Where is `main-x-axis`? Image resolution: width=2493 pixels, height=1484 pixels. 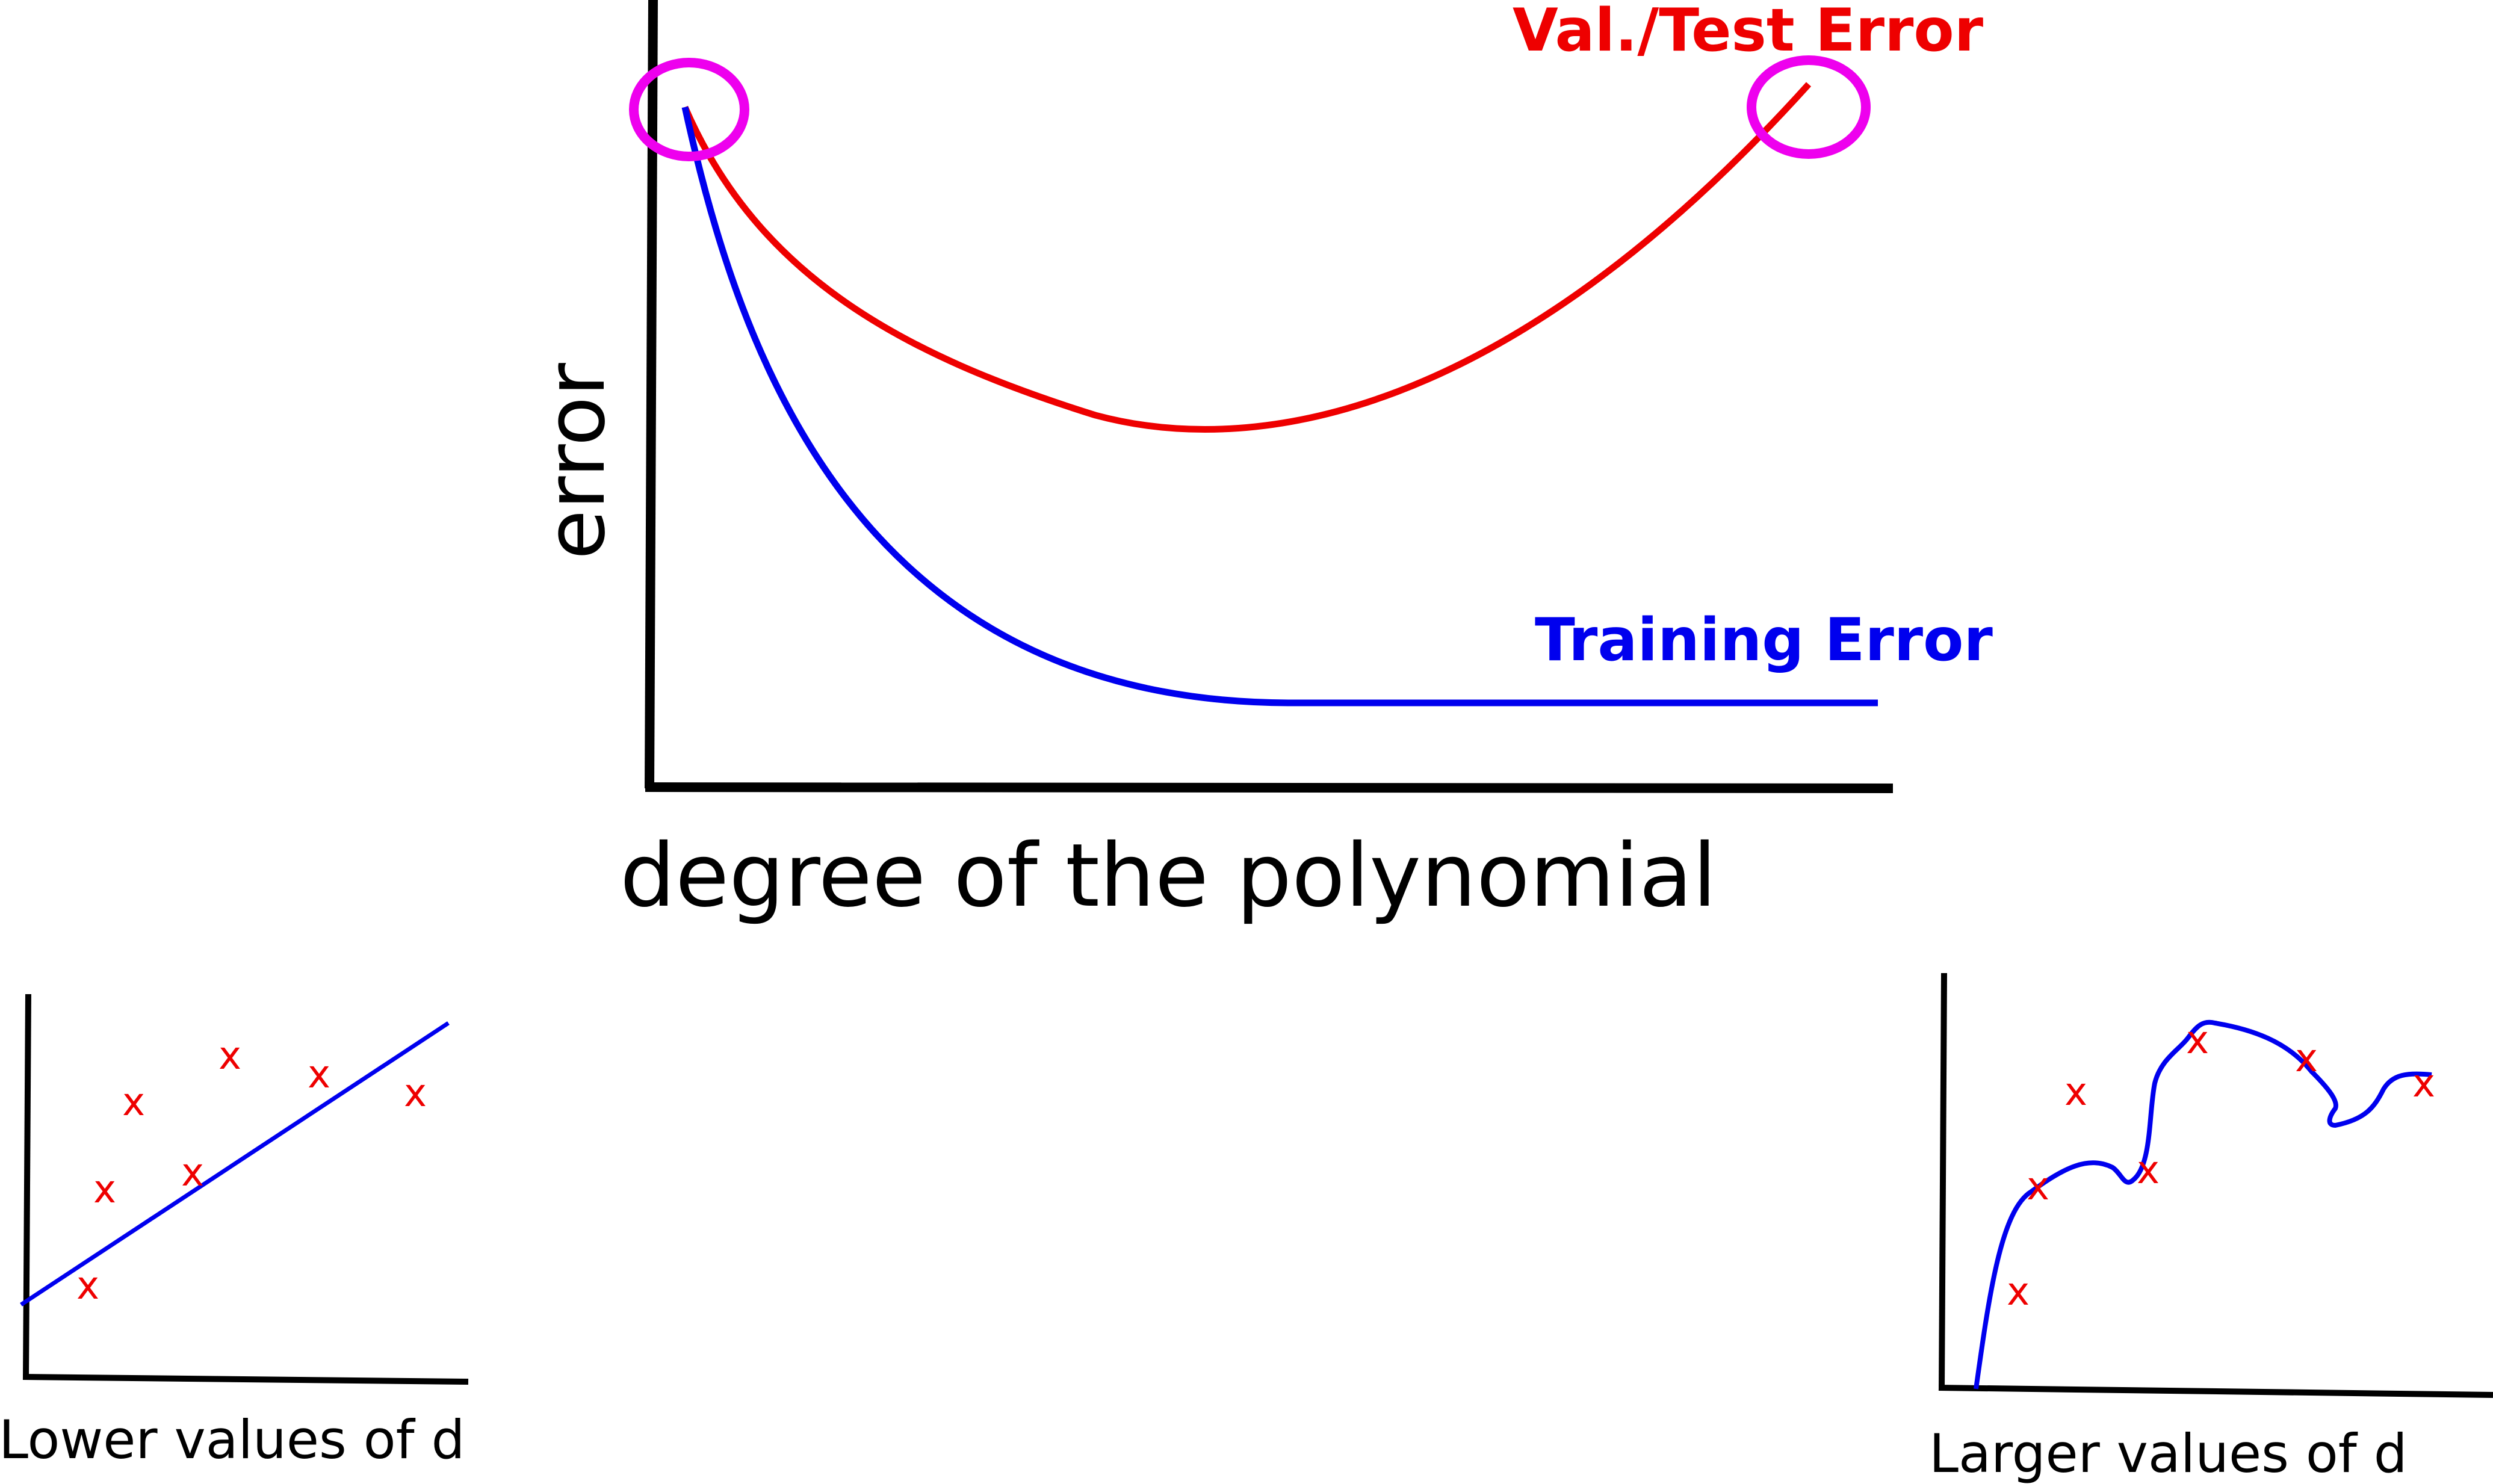
main-x-axis is located at coordinates (1269, 787).